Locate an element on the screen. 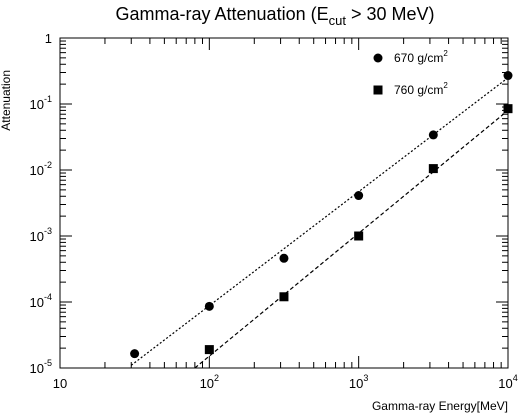  y-tick-label: 10⁻³ is located at coordinates (41, 235).